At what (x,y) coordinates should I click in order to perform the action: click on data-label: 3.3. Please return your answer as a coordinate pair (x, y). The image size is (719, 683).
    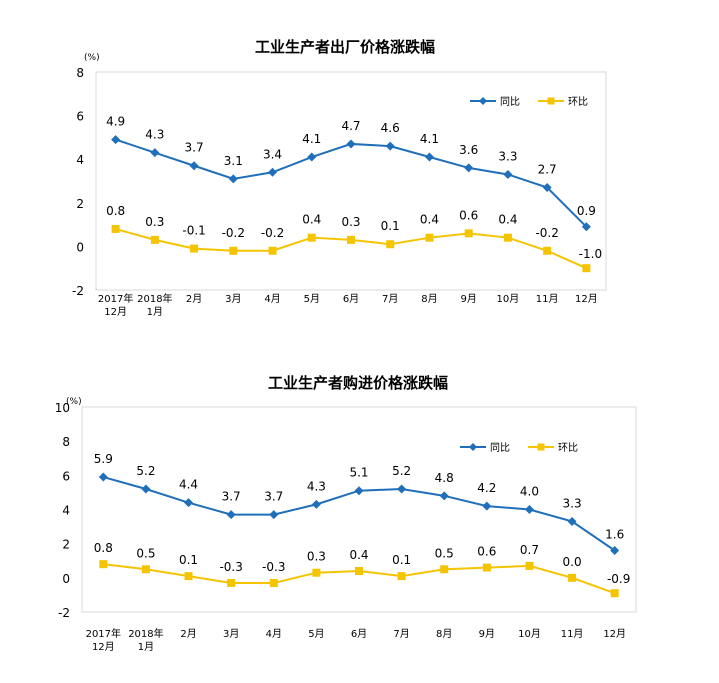
    Looking at the image, I should click on (572, 503).